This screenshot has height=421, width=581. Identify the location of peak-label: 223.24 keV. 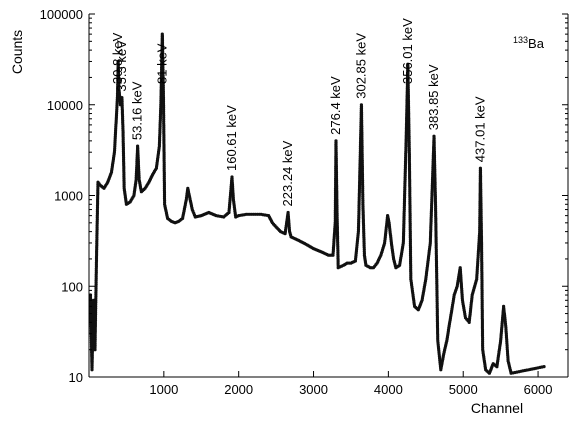
(287, 173).